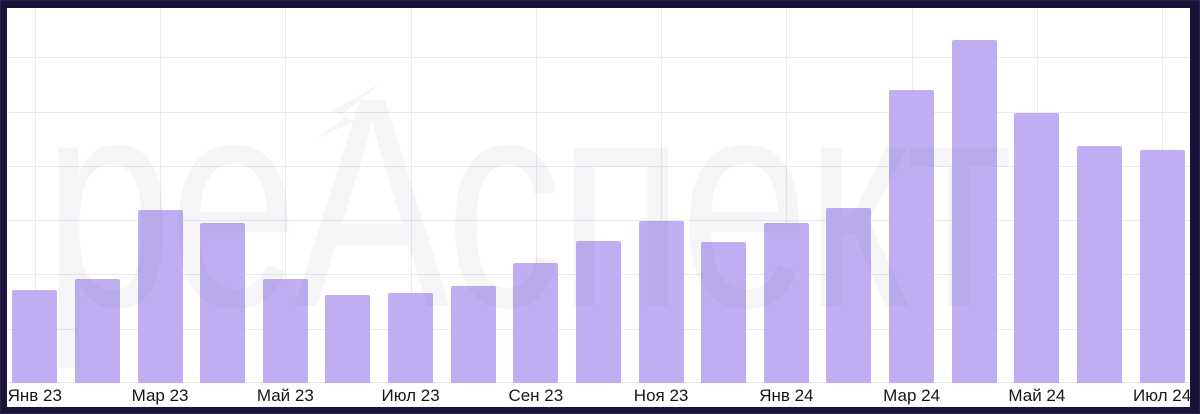 Image resolution: width=1200 pixels, height=414 pixels. Describe the element at coordinates (1099, 264) in the screenshot. I see `bar-Июн 24` at that location.